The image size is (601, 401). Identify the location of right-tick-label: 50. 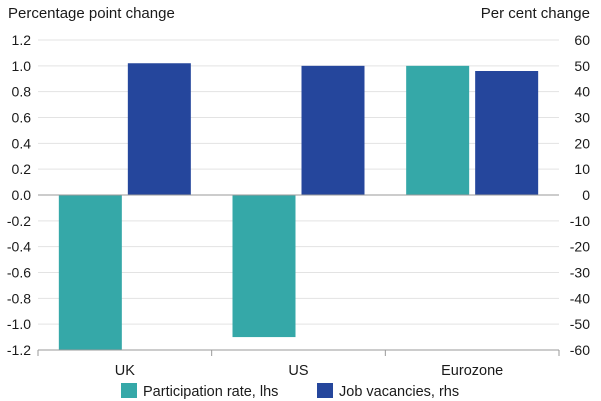
(582, 66).